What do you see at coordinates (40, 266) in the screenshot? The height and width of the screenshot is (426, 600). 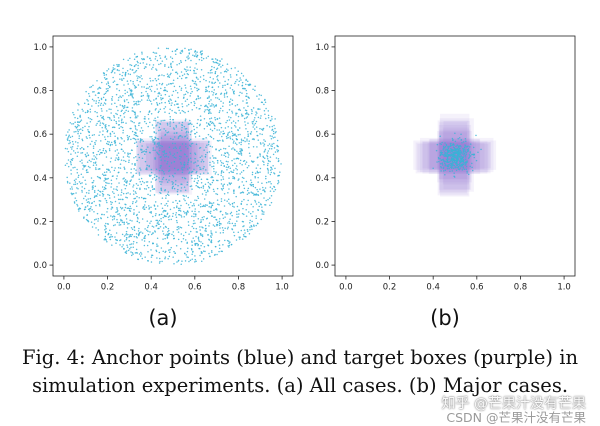 I see `y-tick-label: 0.0` at bounding box center [40, 266].